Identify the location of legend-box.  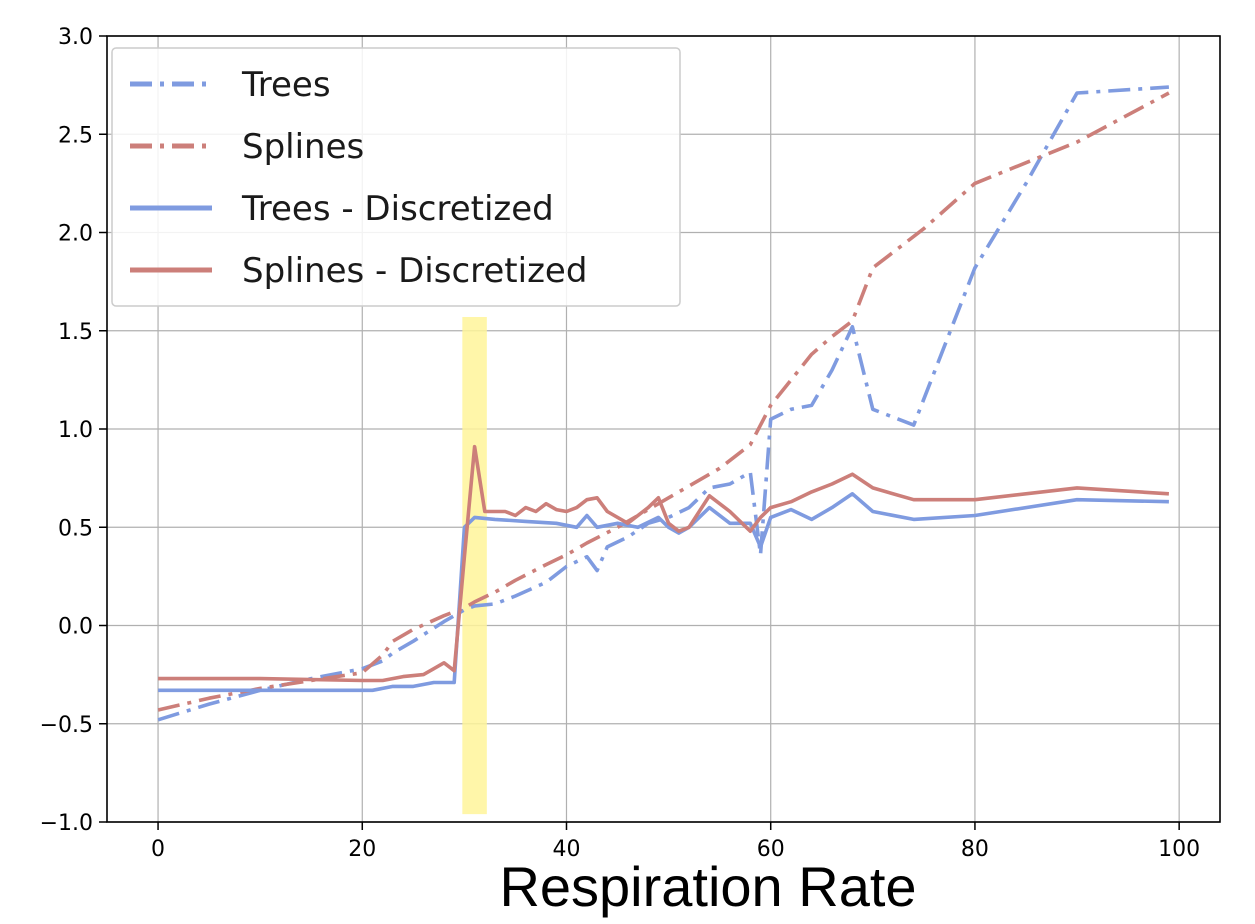
(396, 177).